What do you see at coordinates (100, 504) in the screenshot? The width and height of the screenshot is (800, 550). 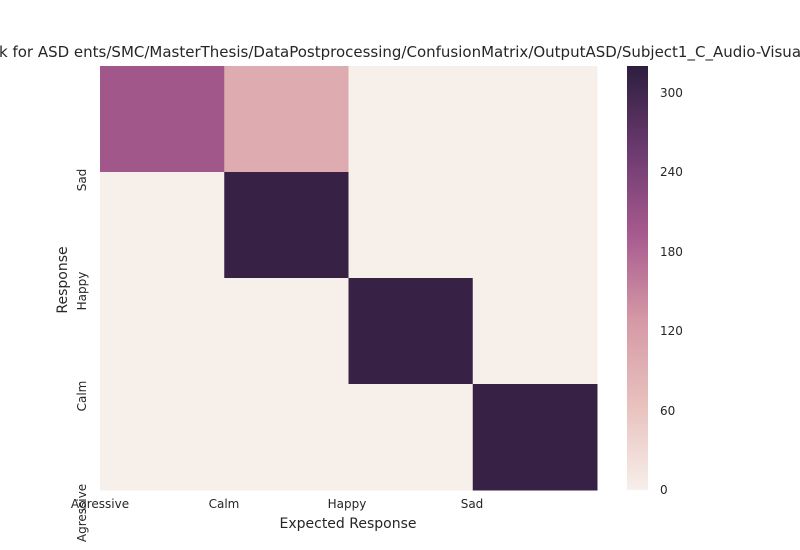 I see `x-tick-label: Agressive` at bounding box center [100, 504].